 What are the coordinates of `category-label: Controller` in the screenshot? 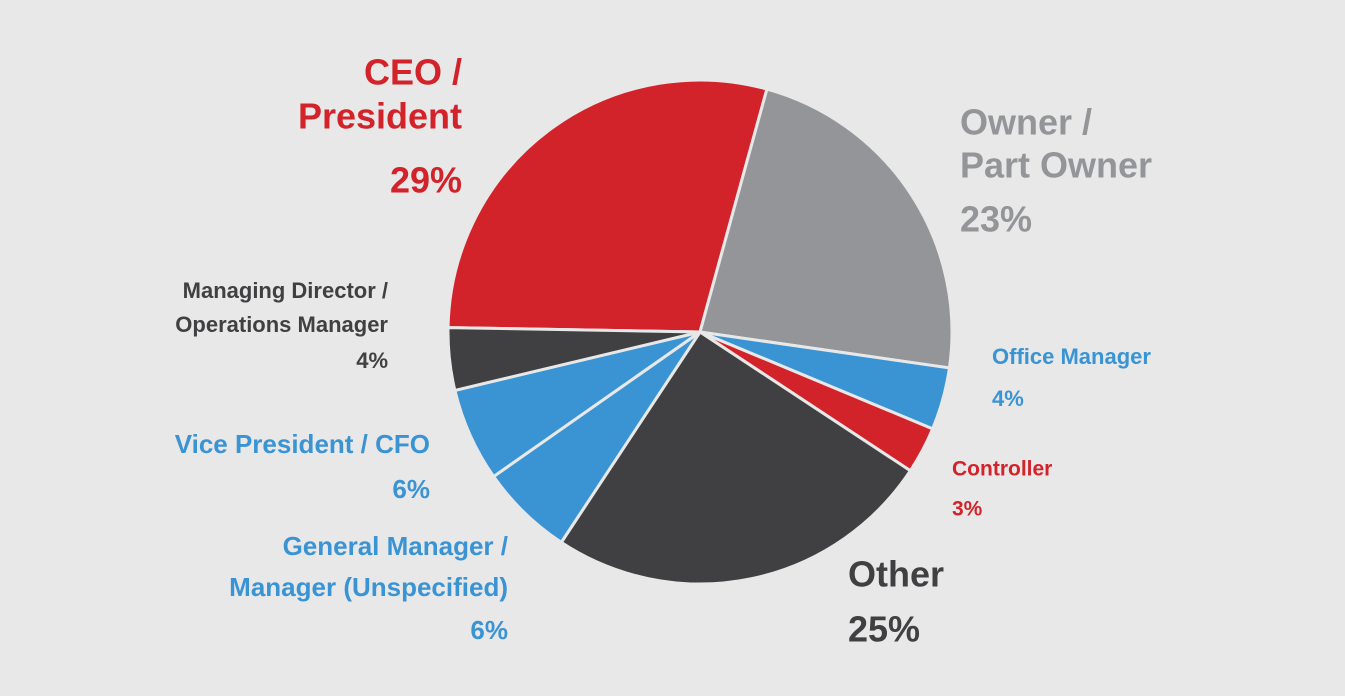 It's located at (1002, 469).